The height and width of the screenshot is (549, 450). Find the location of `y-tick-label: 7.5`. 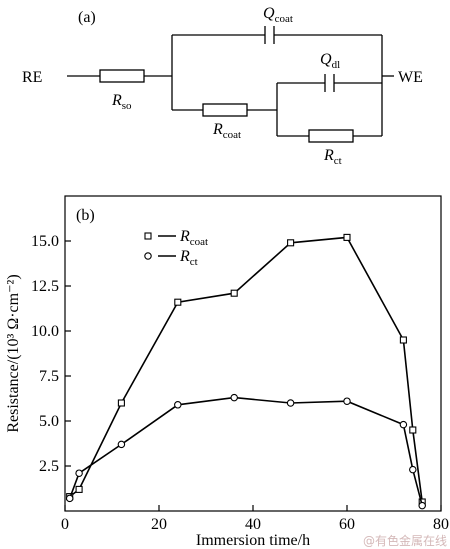

y-tick-label: 7.5 is located at coordinates (49, 376).